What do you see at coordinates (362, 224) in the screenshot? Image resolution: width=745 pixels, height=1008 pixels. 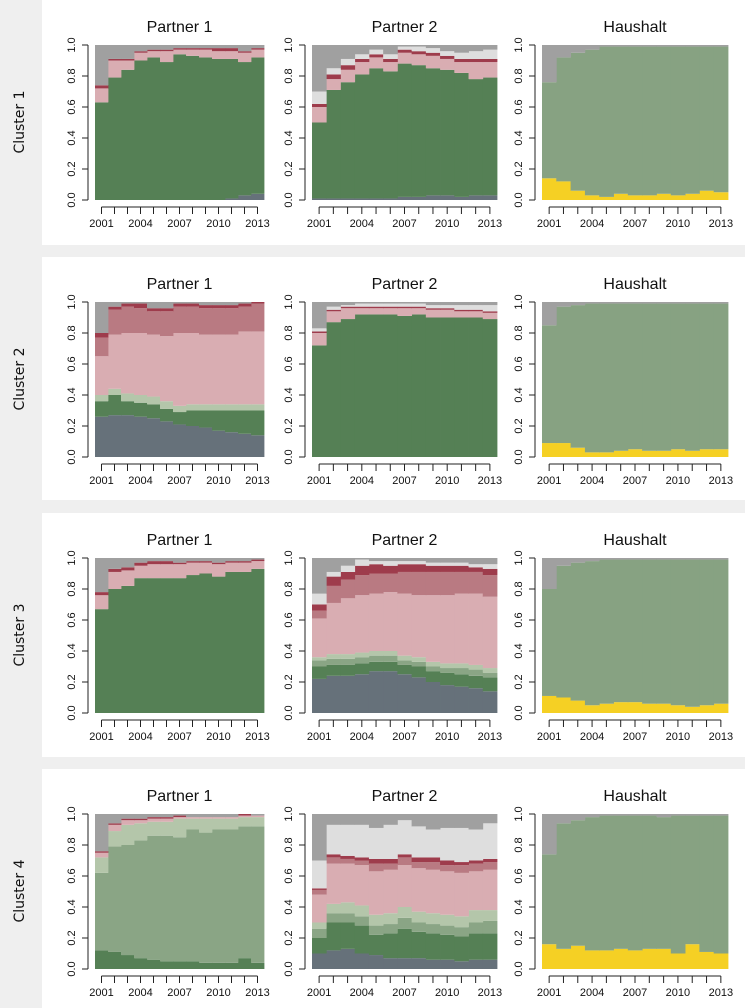 I see `x-tick-label: 2004` at bounding box center [362, 224].